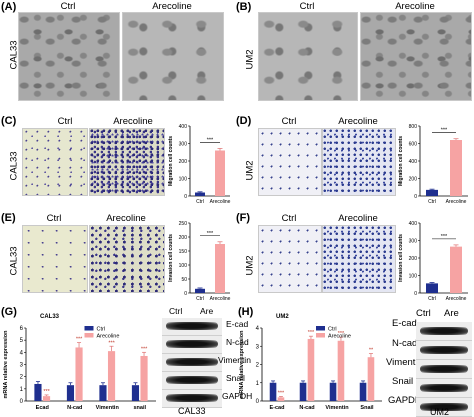  I want to click on transwell-f-arecoline, so click(359, 259).